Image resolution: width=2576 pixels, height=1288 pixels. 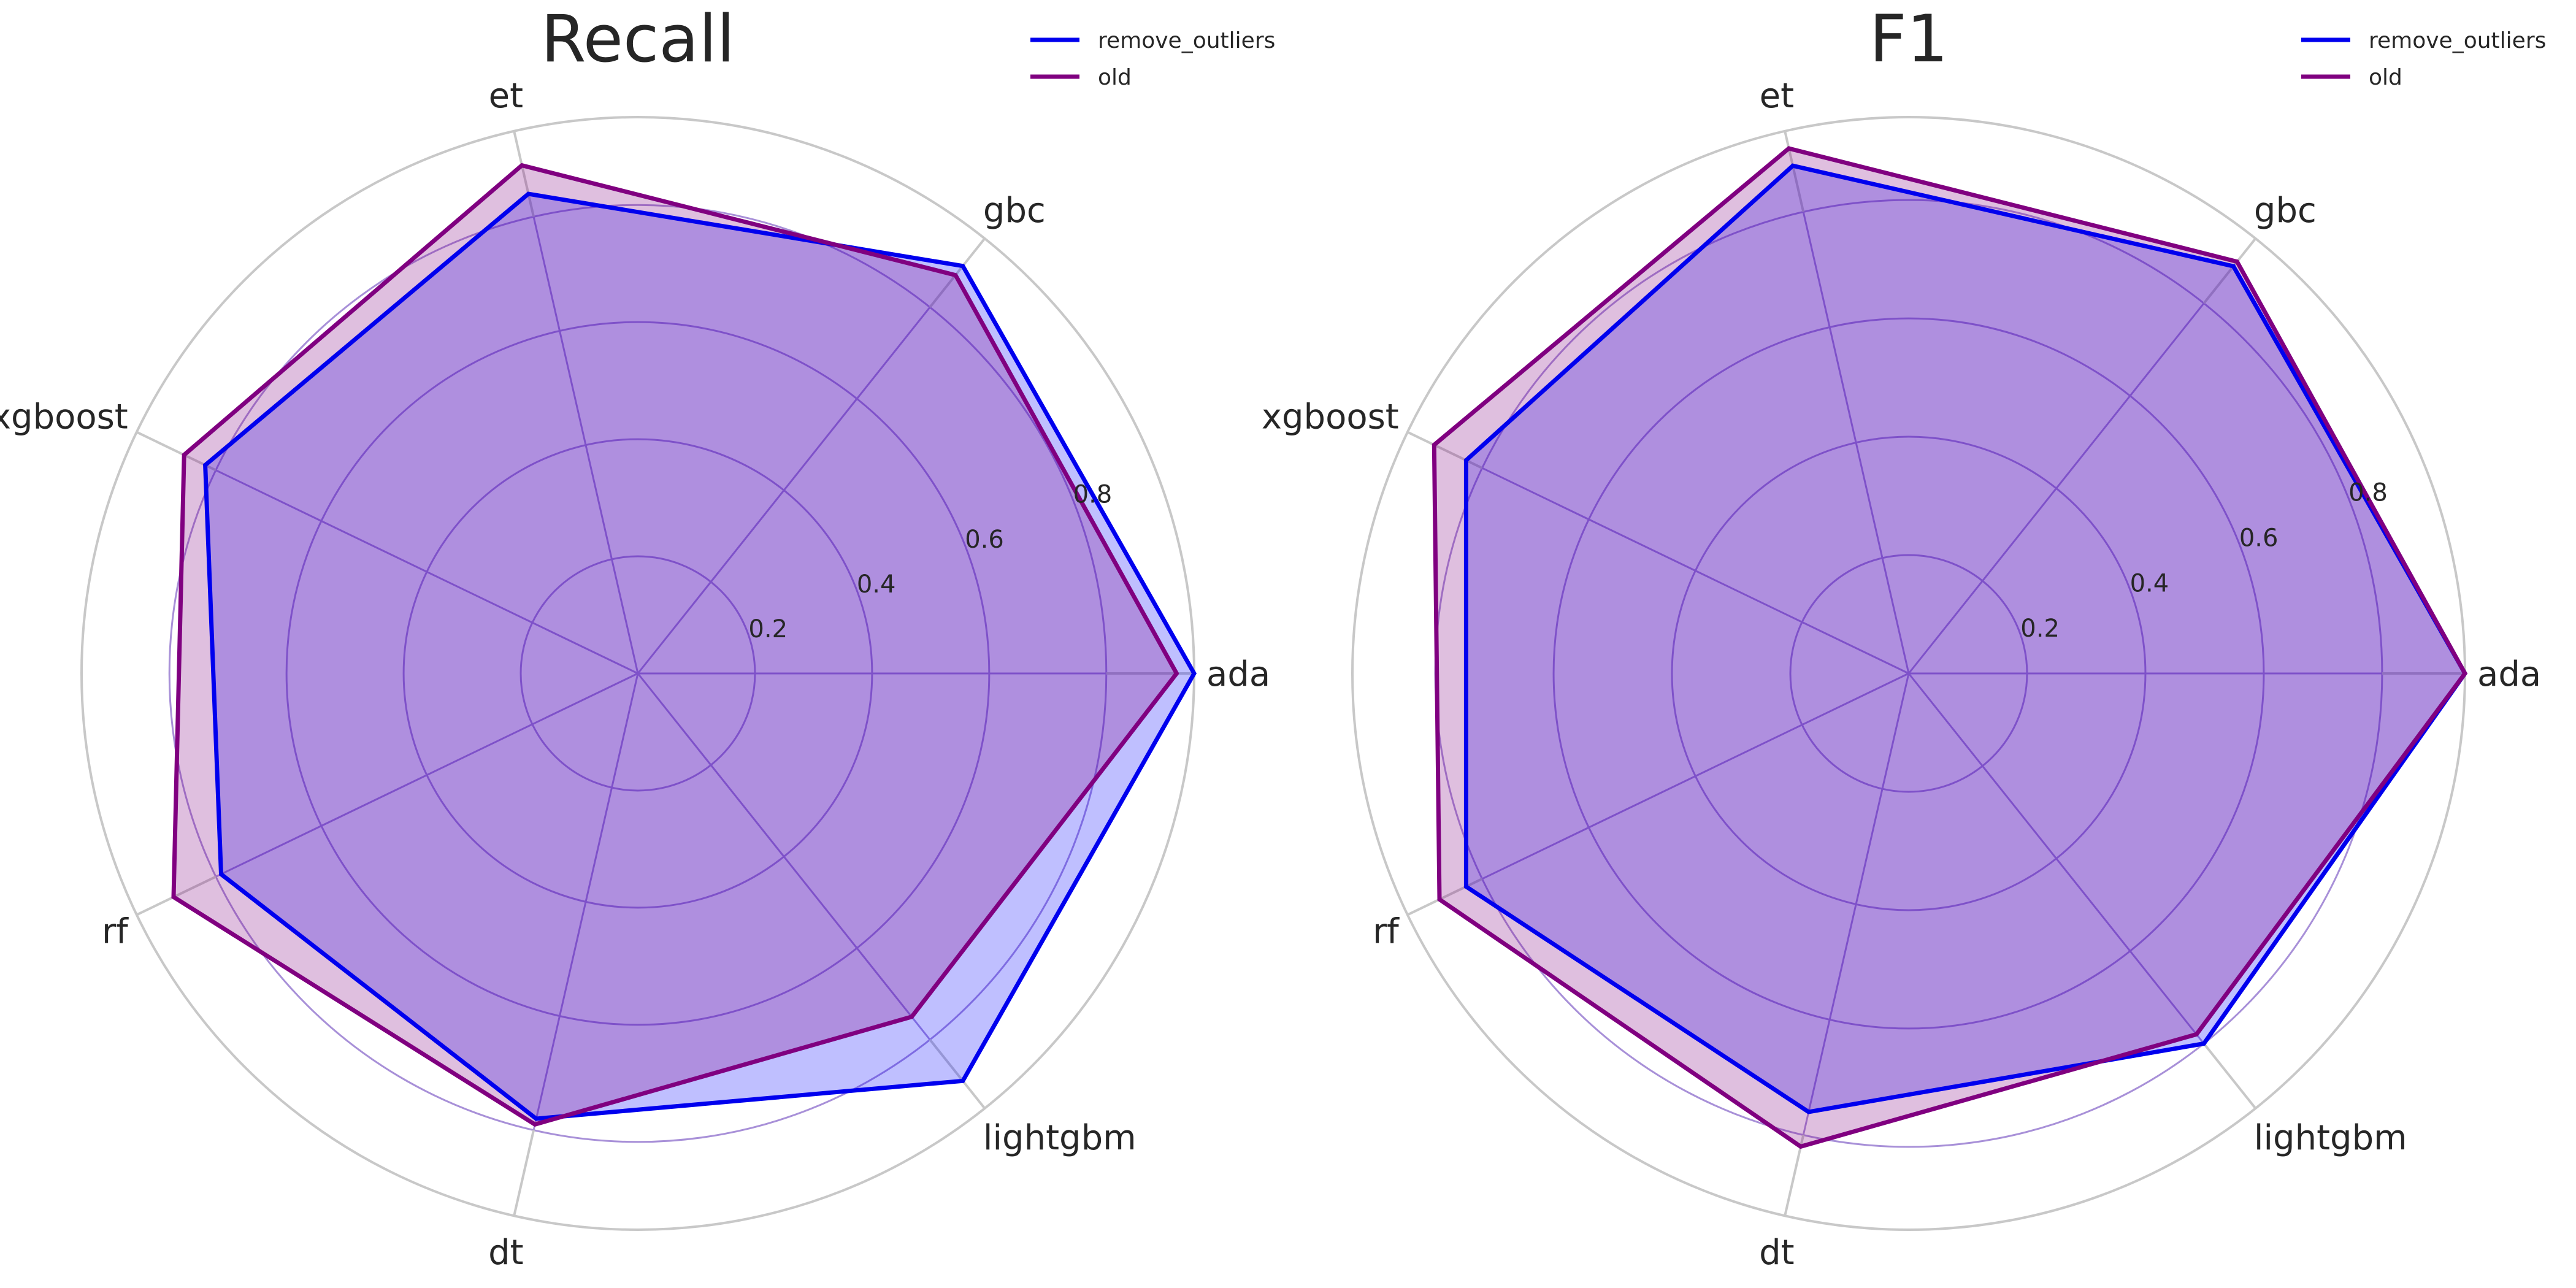 What do you see at coordinates (638, 39) in the screenshot?
I see `chart-title: Recall` at bounding box center [638, 39].